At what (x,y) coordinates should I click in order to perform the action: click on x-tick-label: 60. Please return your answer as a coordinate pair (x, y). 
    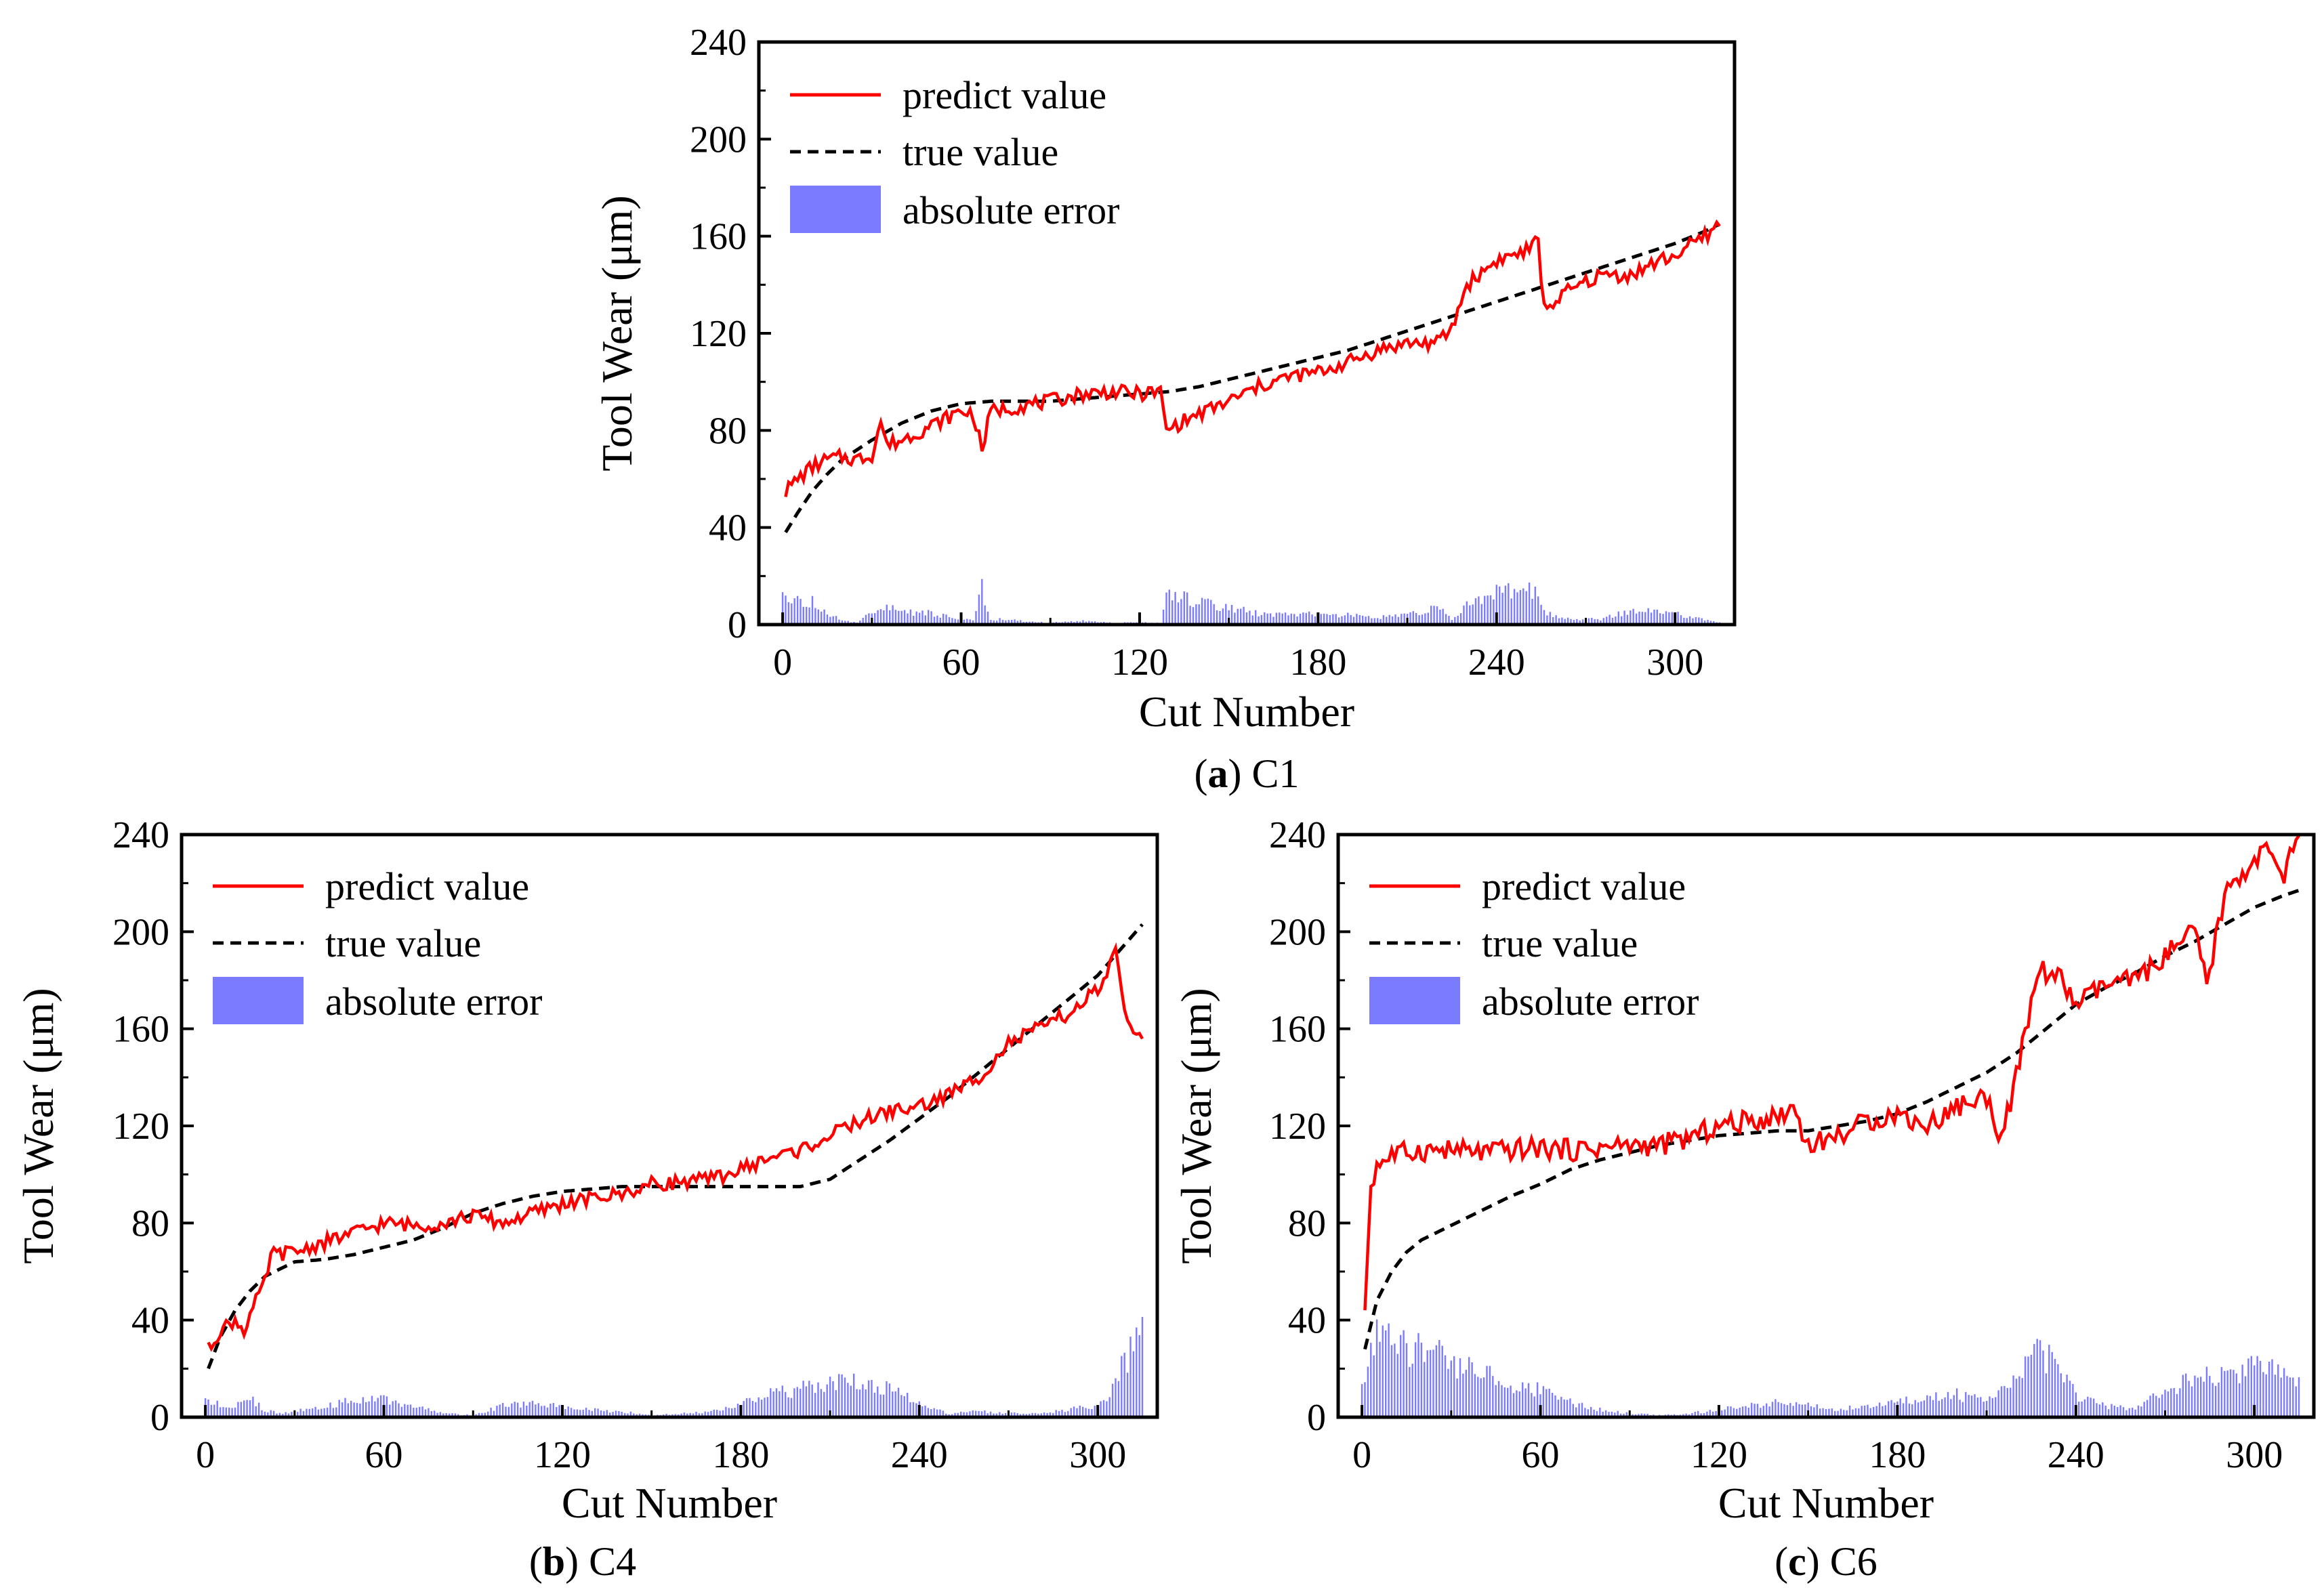
    Looking at the image, I should click on (961, 663).